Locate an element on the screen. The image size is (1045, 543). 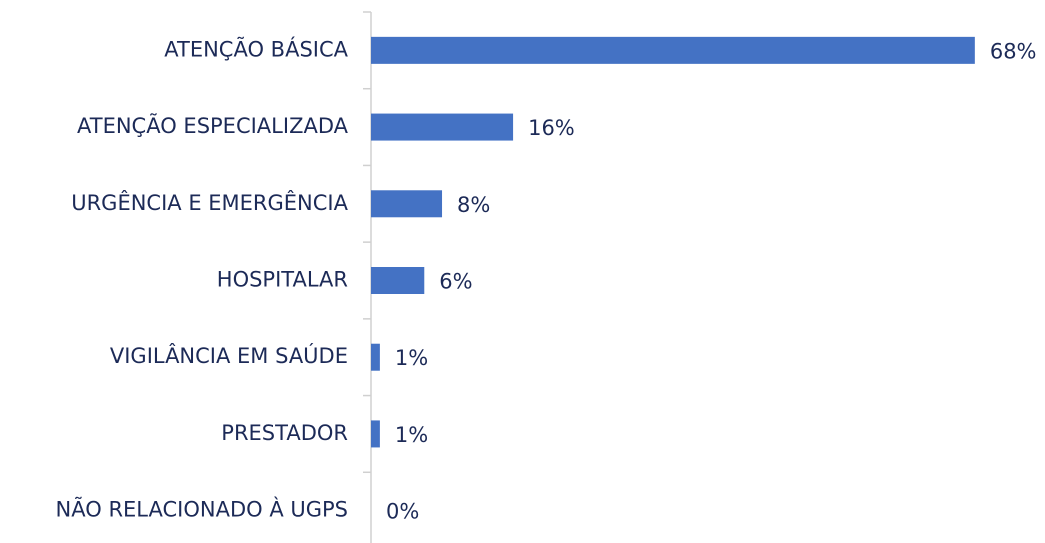
category-label: ATENÇÃO BÁSICA is located at coordinates (256, 48).